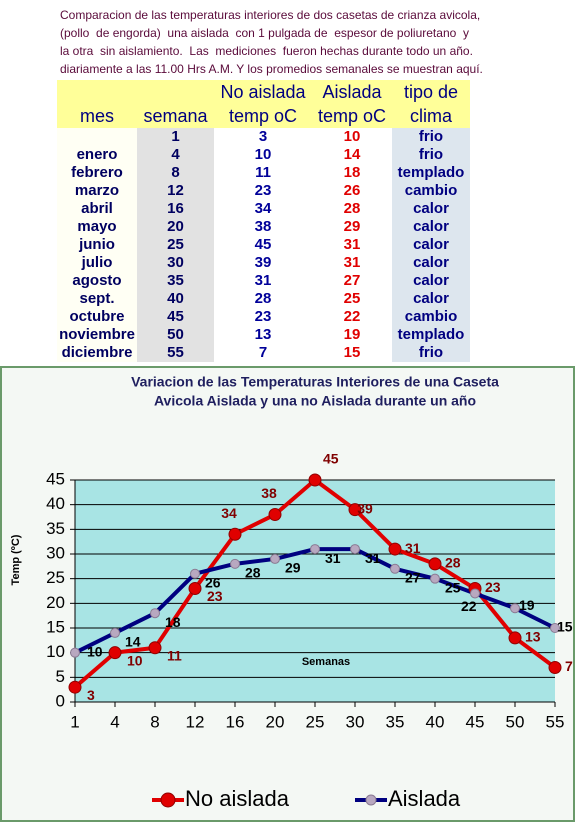 The width and height of the screenshot is (575, 822). I want to click on data-label: 38, so click(269, 493).